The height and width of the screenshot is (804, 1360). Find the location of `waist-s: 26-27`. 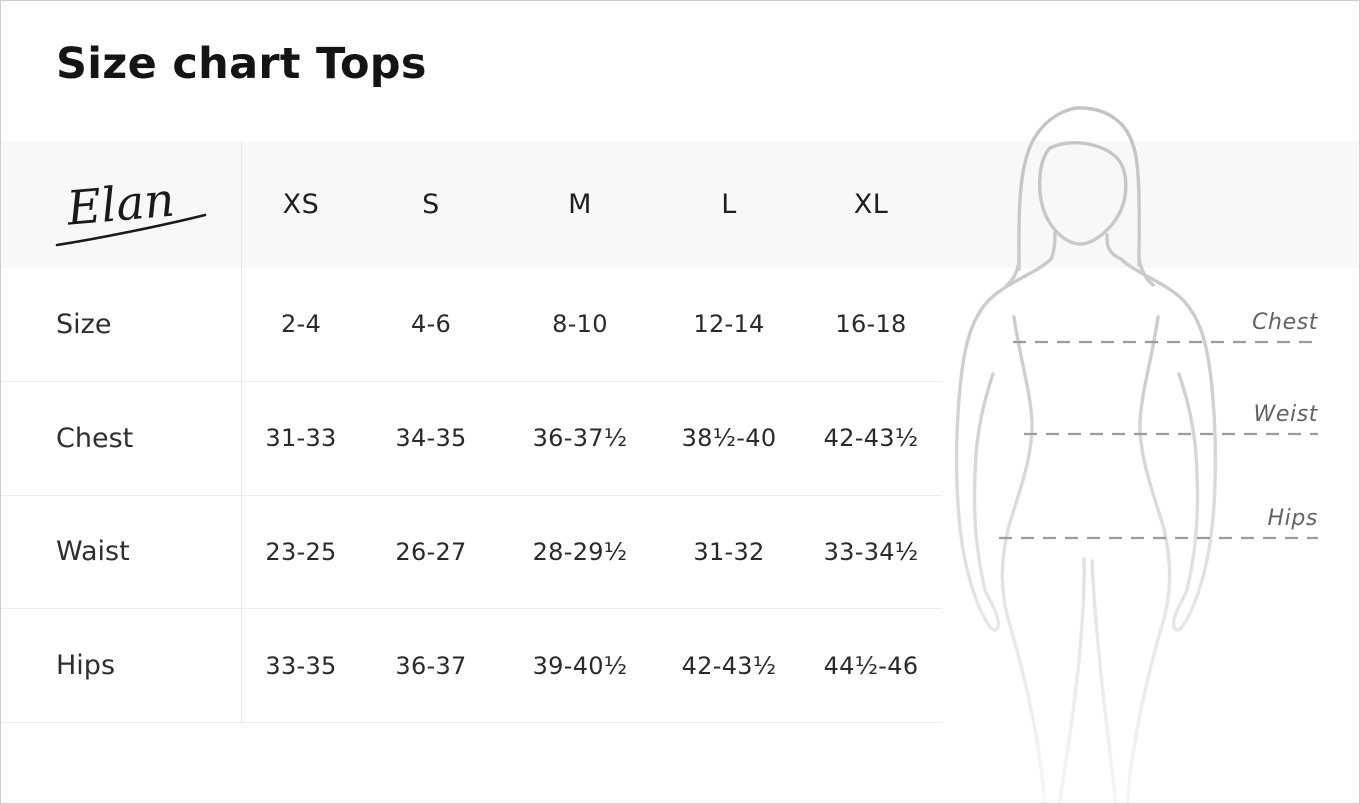

waist-s: 26-27 is located at coordinates (431, 553).